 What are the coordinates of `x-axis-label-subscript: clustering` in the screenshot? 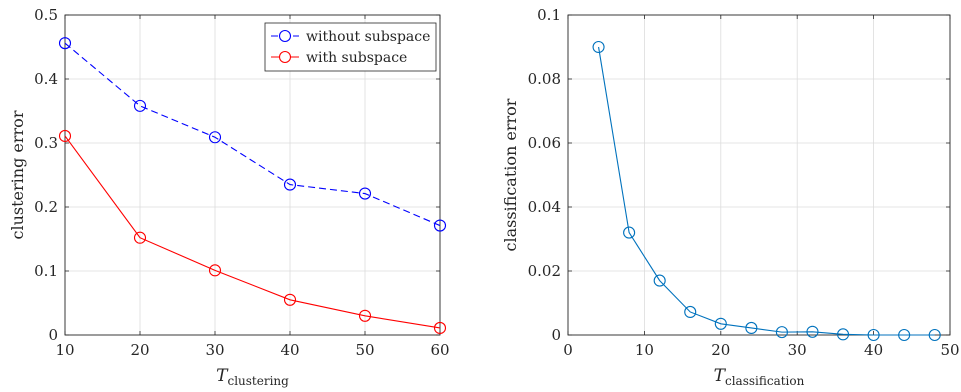 It's located at (258, 381).